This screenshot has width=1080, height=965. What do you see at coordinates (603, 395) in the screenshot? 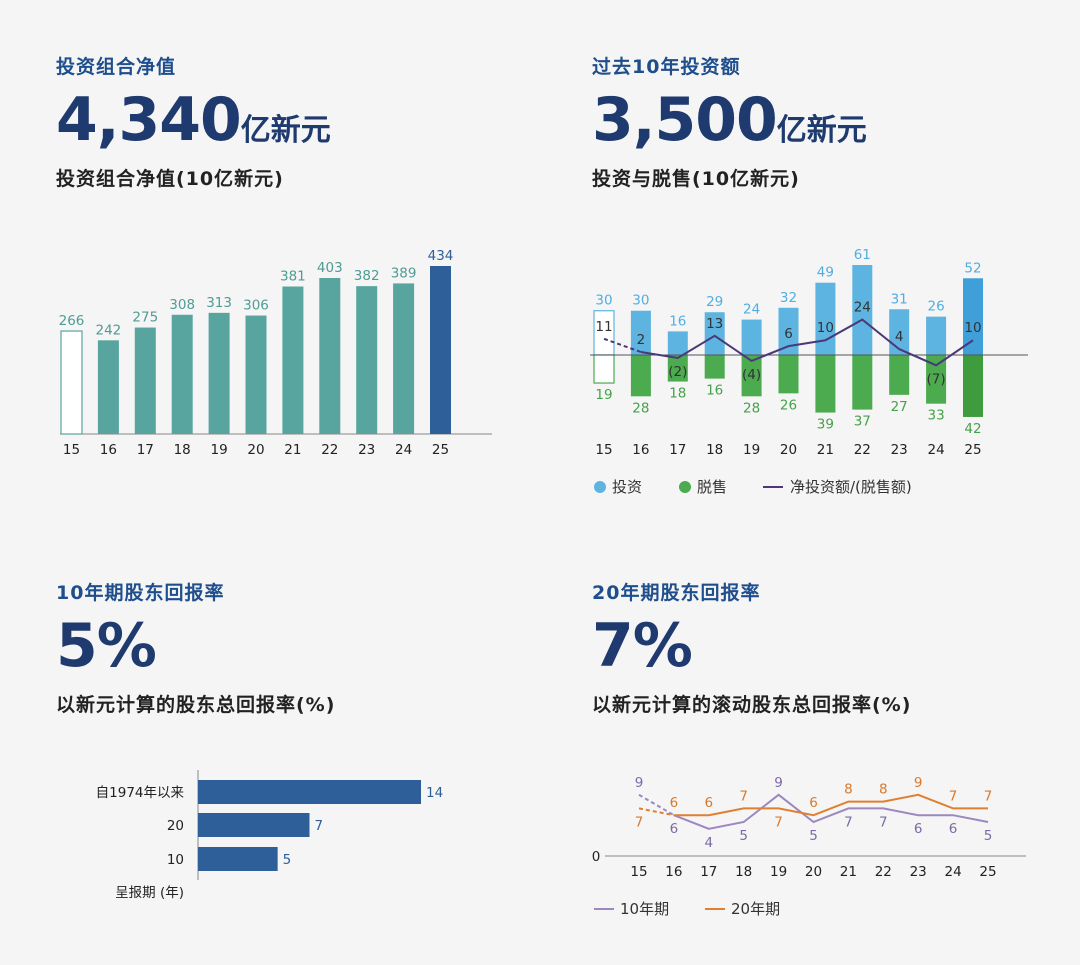
I see `divestment-value-label: 19` at bounding box center [603, 395].